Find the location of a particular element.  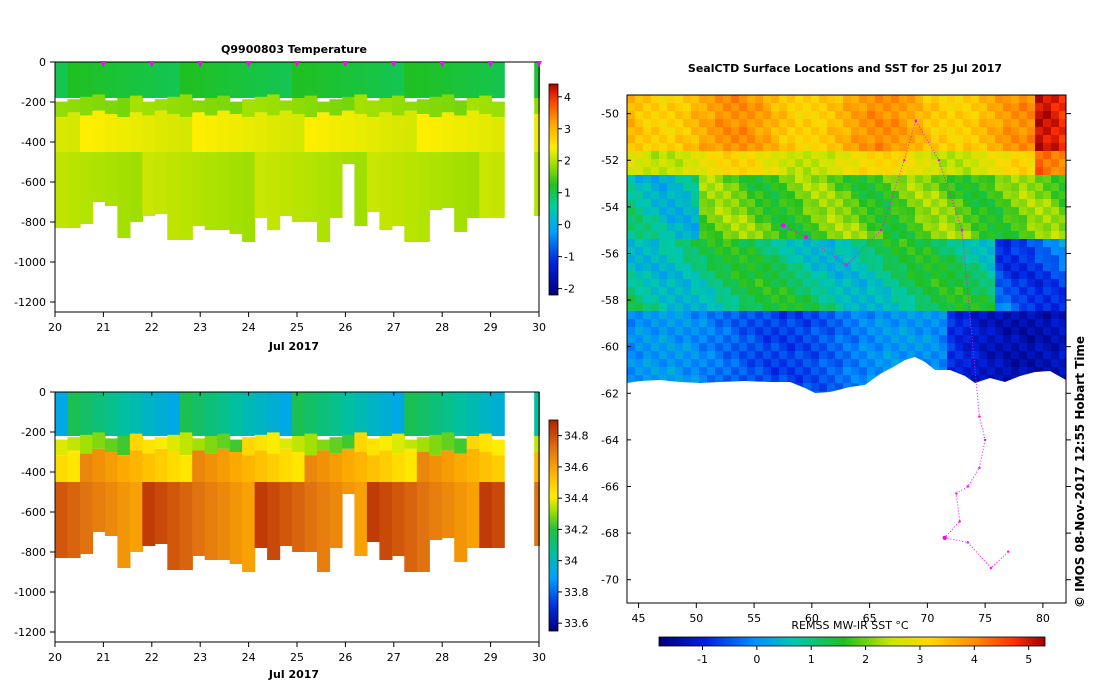

y-tick-label: -400 is located at coordinates (33, 142).